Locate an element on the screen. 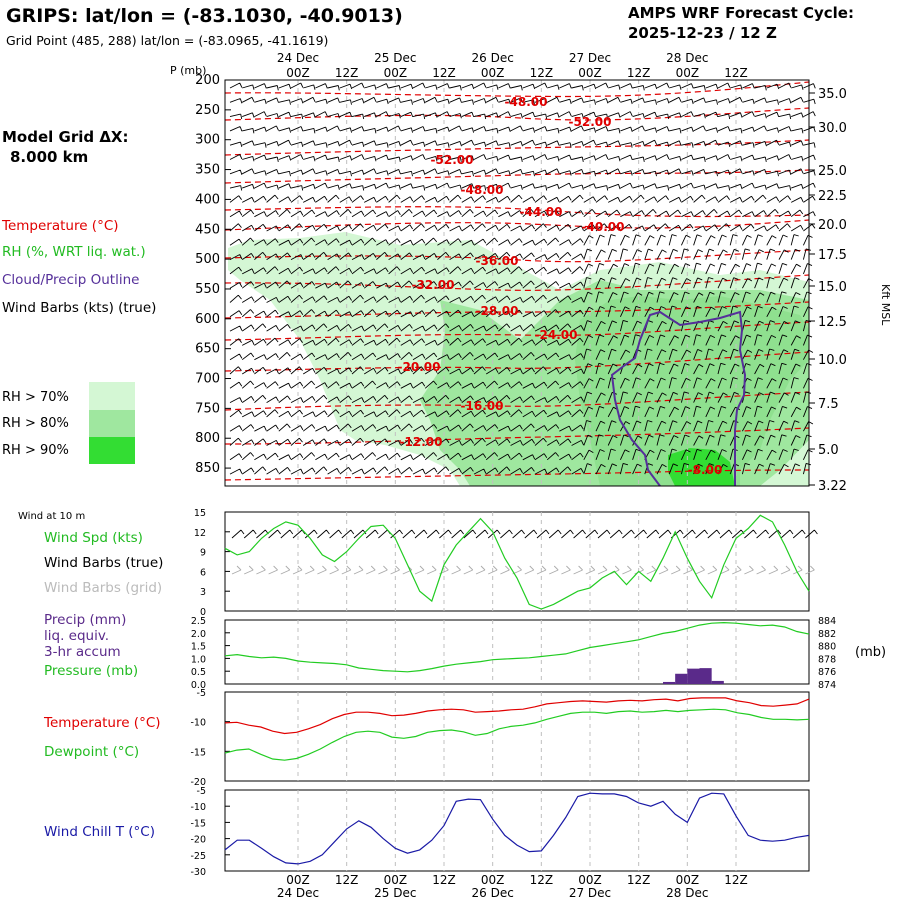  pressure-line is located at coordinates (517, 647).